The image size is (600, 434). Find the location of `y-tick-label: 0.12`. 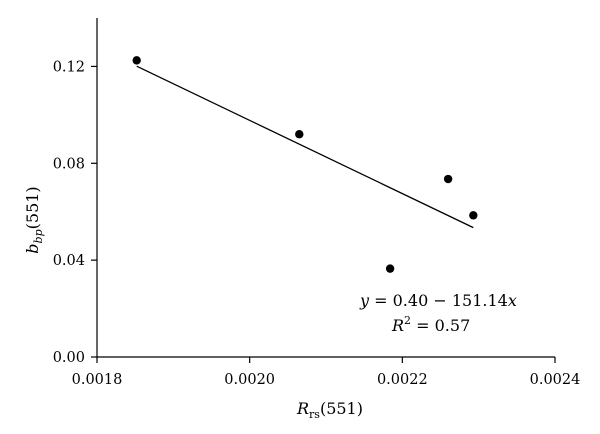

y-tick-label: 0.12 is located at coordinates (69, 67).